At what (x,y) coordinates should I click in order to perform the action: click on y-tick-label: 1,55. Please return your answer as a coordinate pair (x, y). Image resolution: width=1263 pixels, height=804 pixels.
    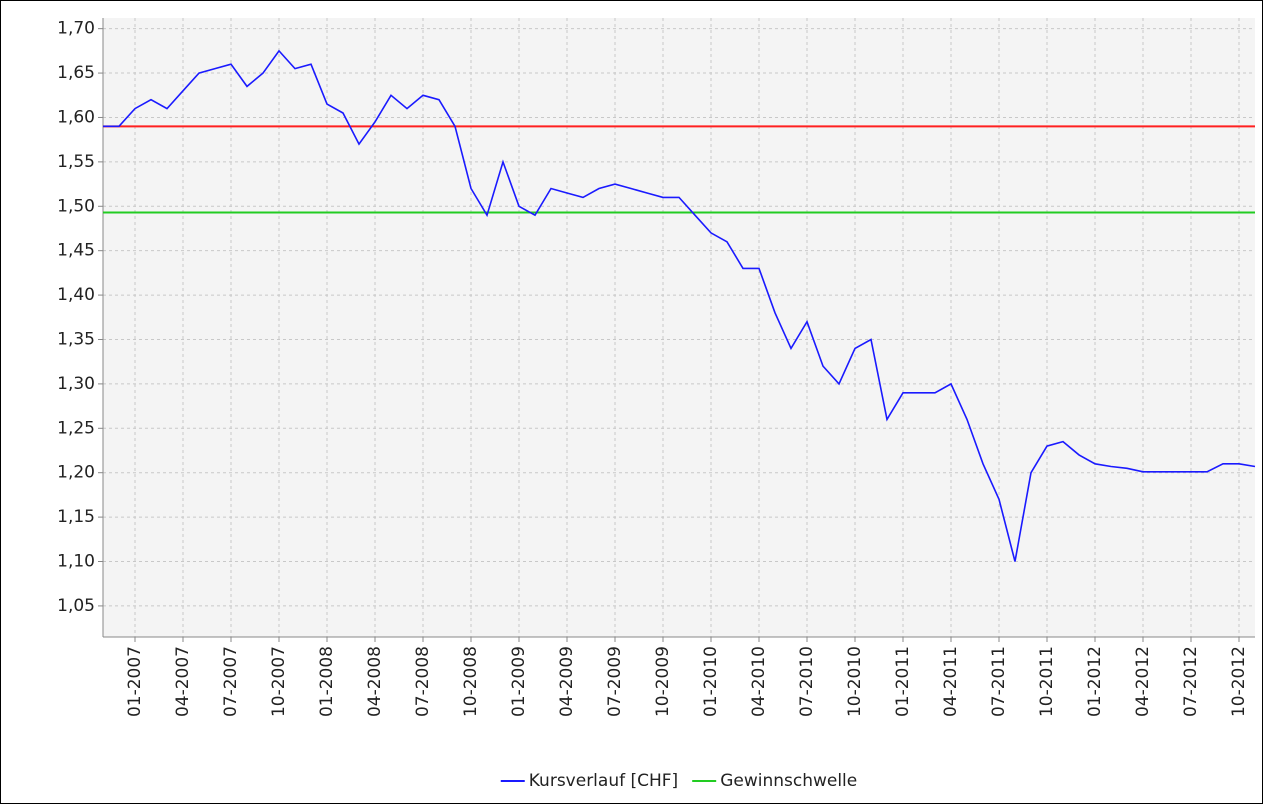
    Looking at the image, I should click on (76, 162).